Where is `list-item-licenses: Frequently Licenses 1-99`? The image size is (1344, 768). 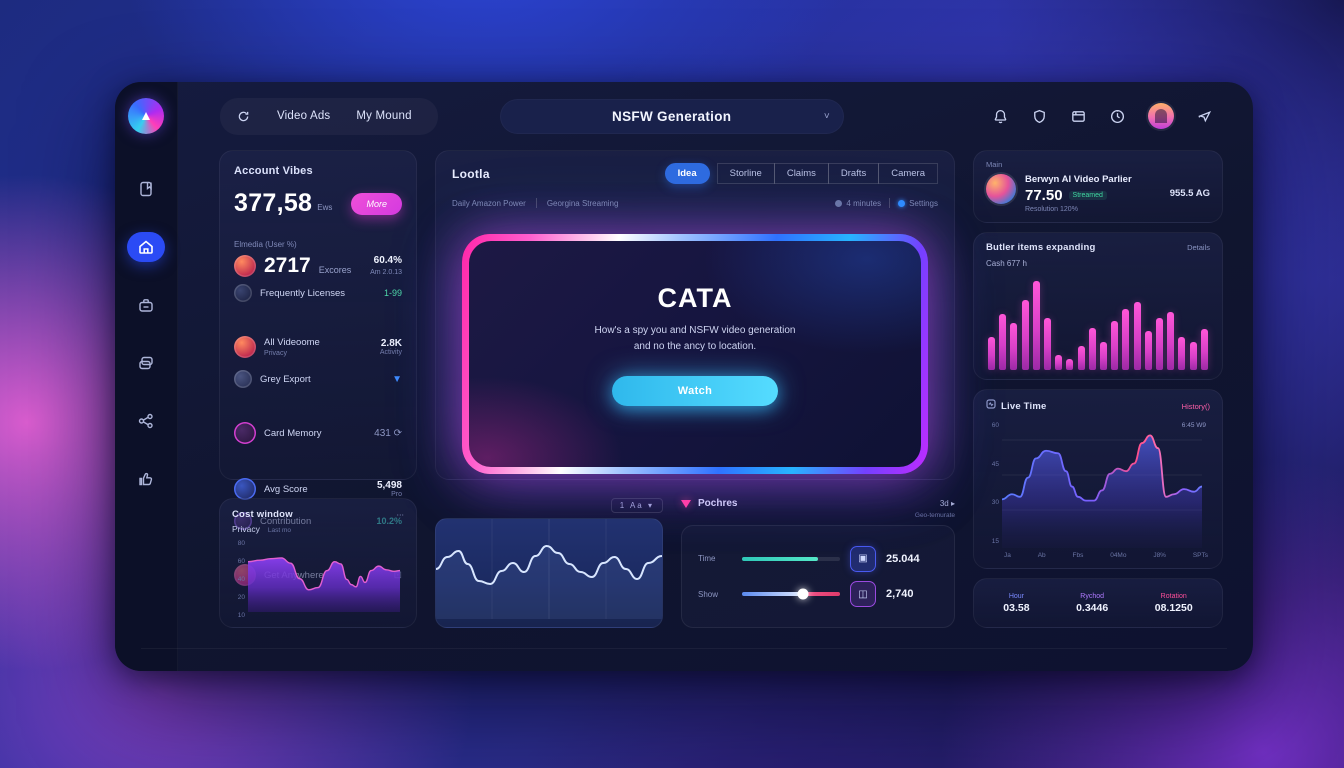
list-item-licenses: Frequently Licenses 1-99 is located at coordinates (318, 293).